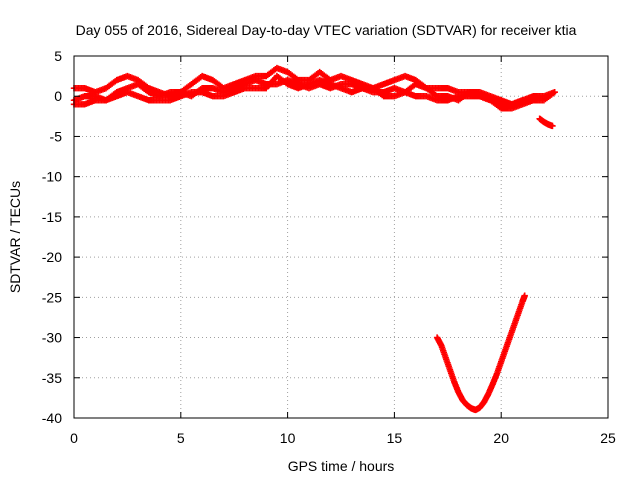 The height and width of the screenshot is (480, 640). Describe the element at coordinates (58, 56) in the screenshot. I see `y-tick-label: 5` at that location.